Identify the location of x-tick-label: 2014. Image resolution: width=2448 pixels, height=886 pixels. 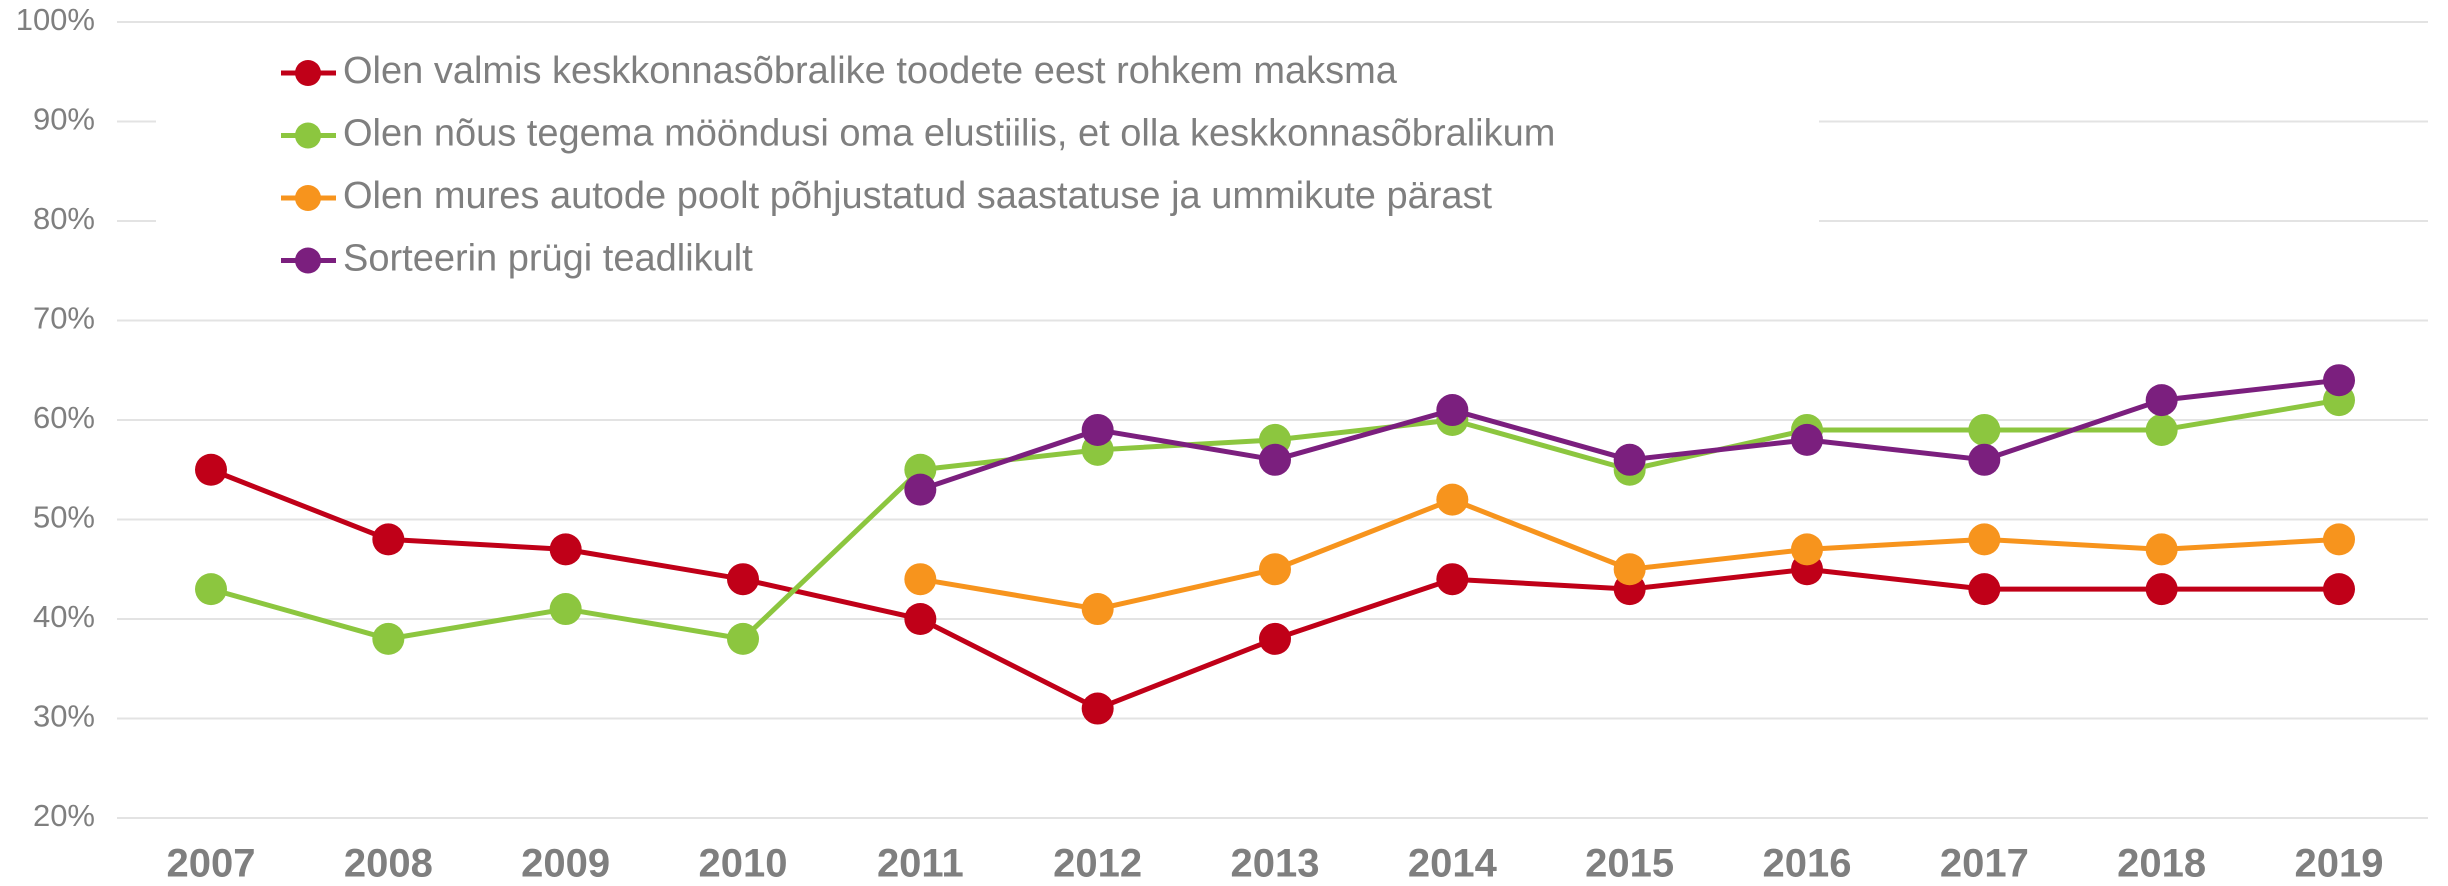
(1453, 864).